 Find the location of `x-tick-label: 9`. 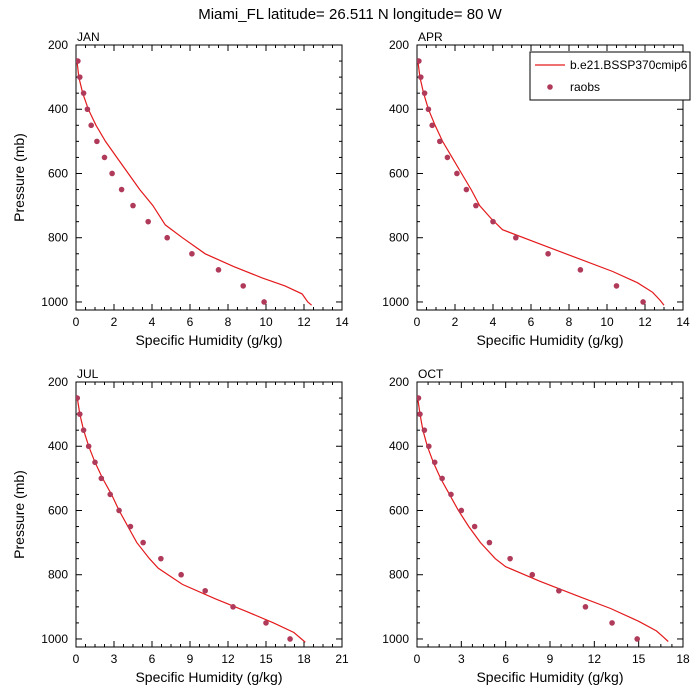

x-tick-label: 9 is located at coordinates (190, 659).